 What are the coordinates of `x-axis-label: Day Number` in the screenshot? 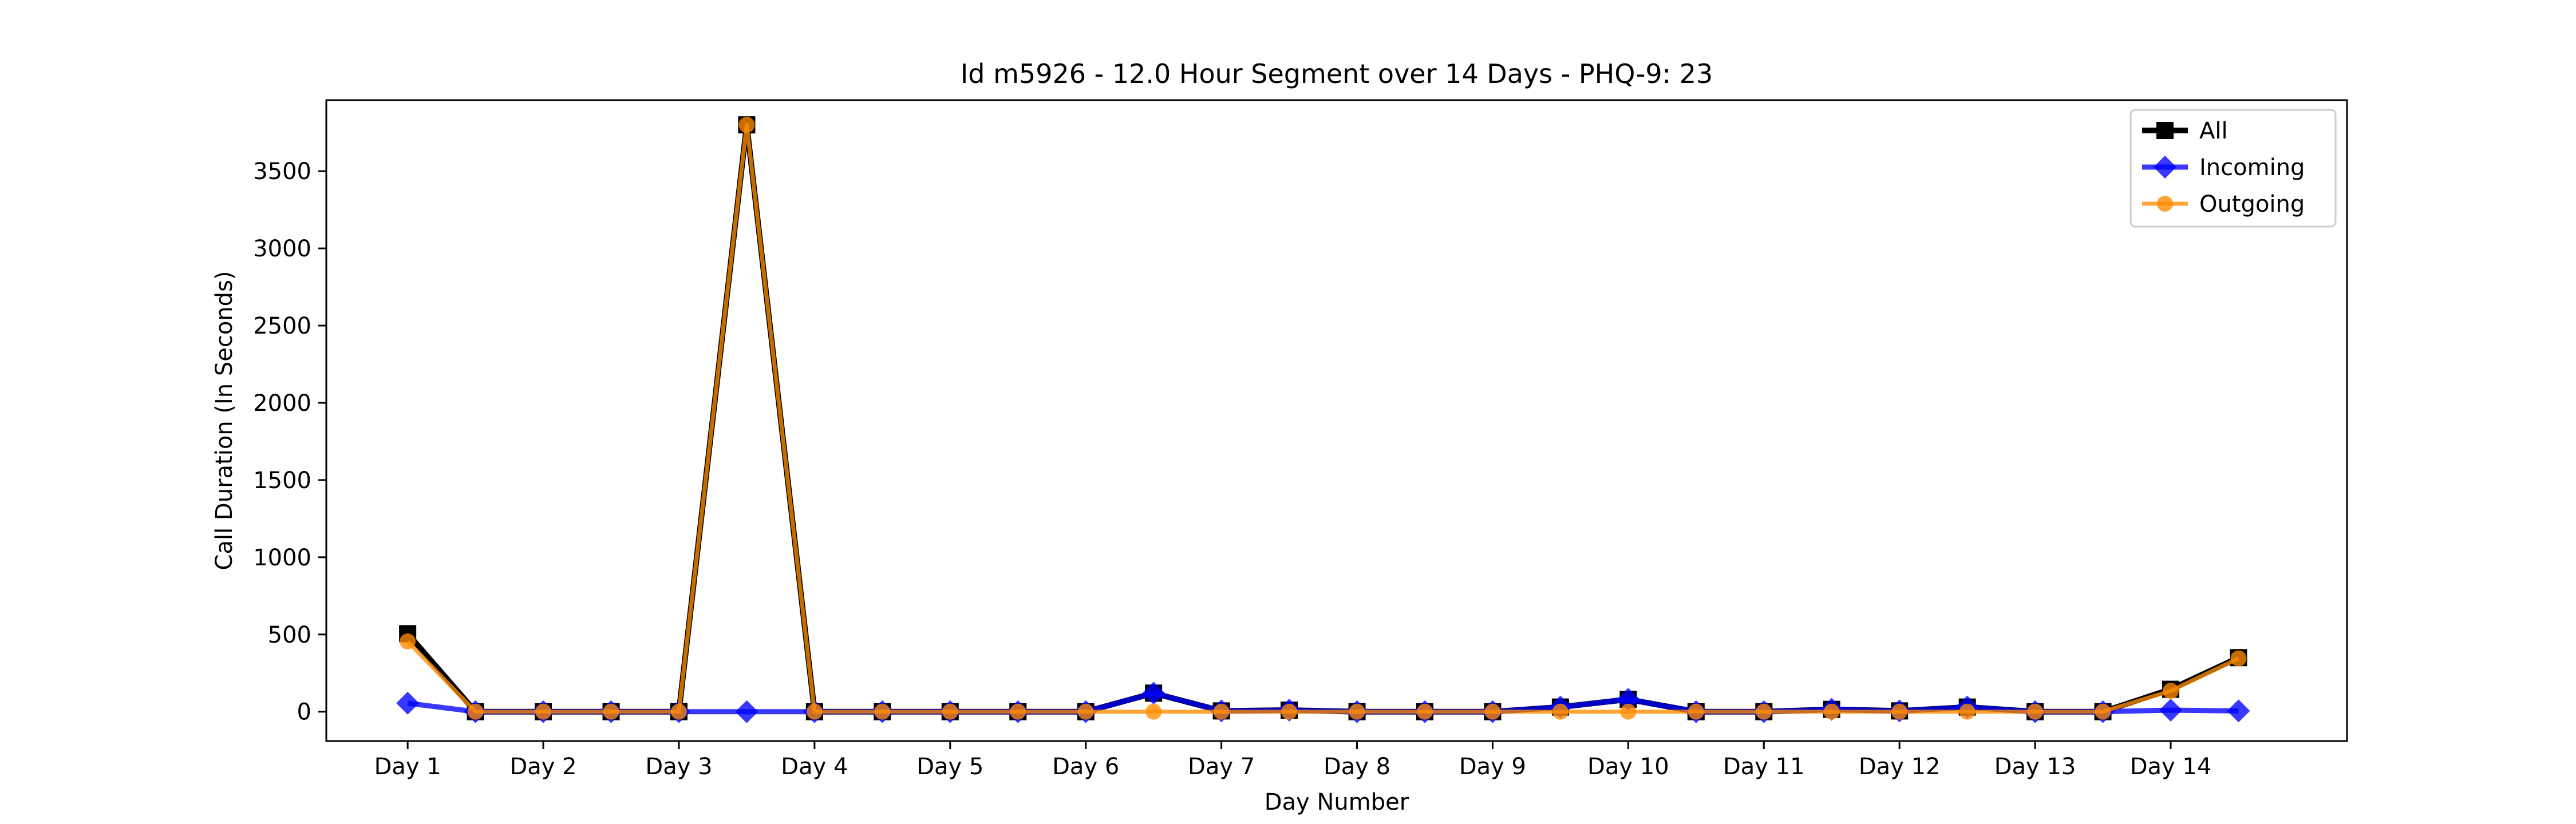 It's located at (1337, 802).